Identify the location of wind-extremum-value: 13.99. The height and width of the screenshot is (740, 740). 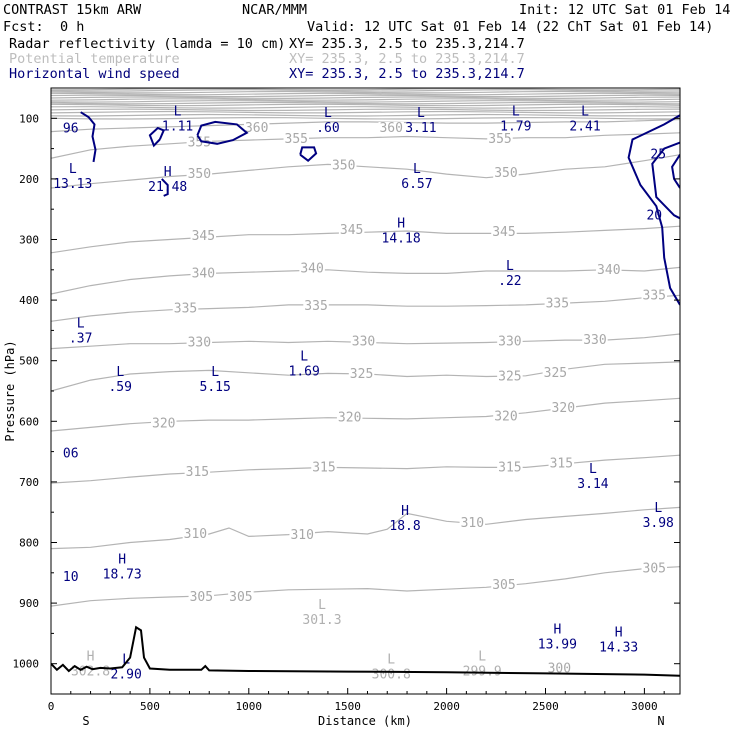
(557, 644).